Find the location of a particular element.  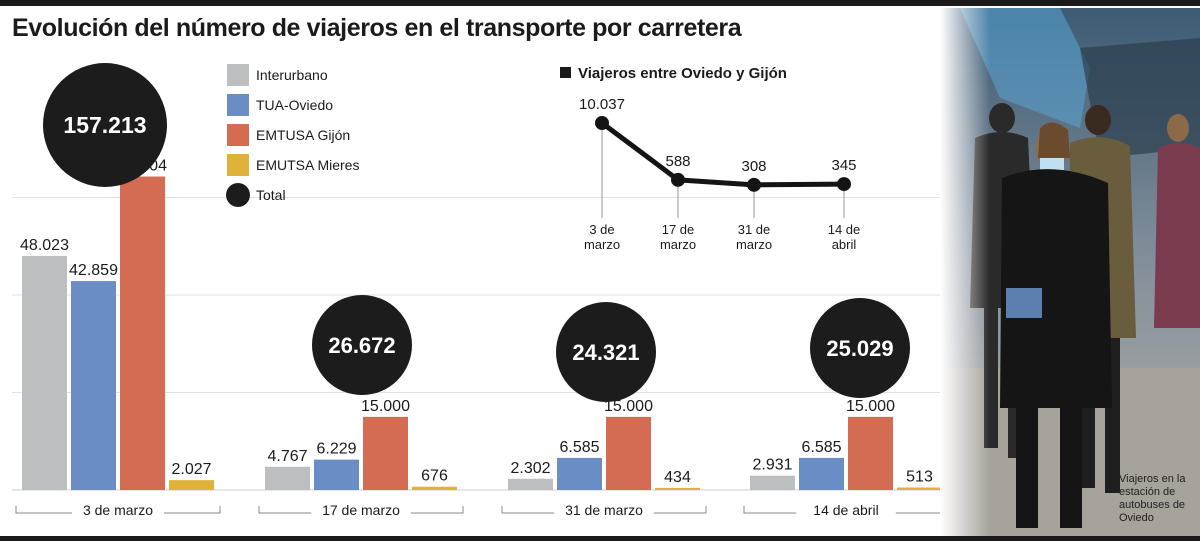

legend-swatch-tua-oviedo is located at coordinates (238, 105).